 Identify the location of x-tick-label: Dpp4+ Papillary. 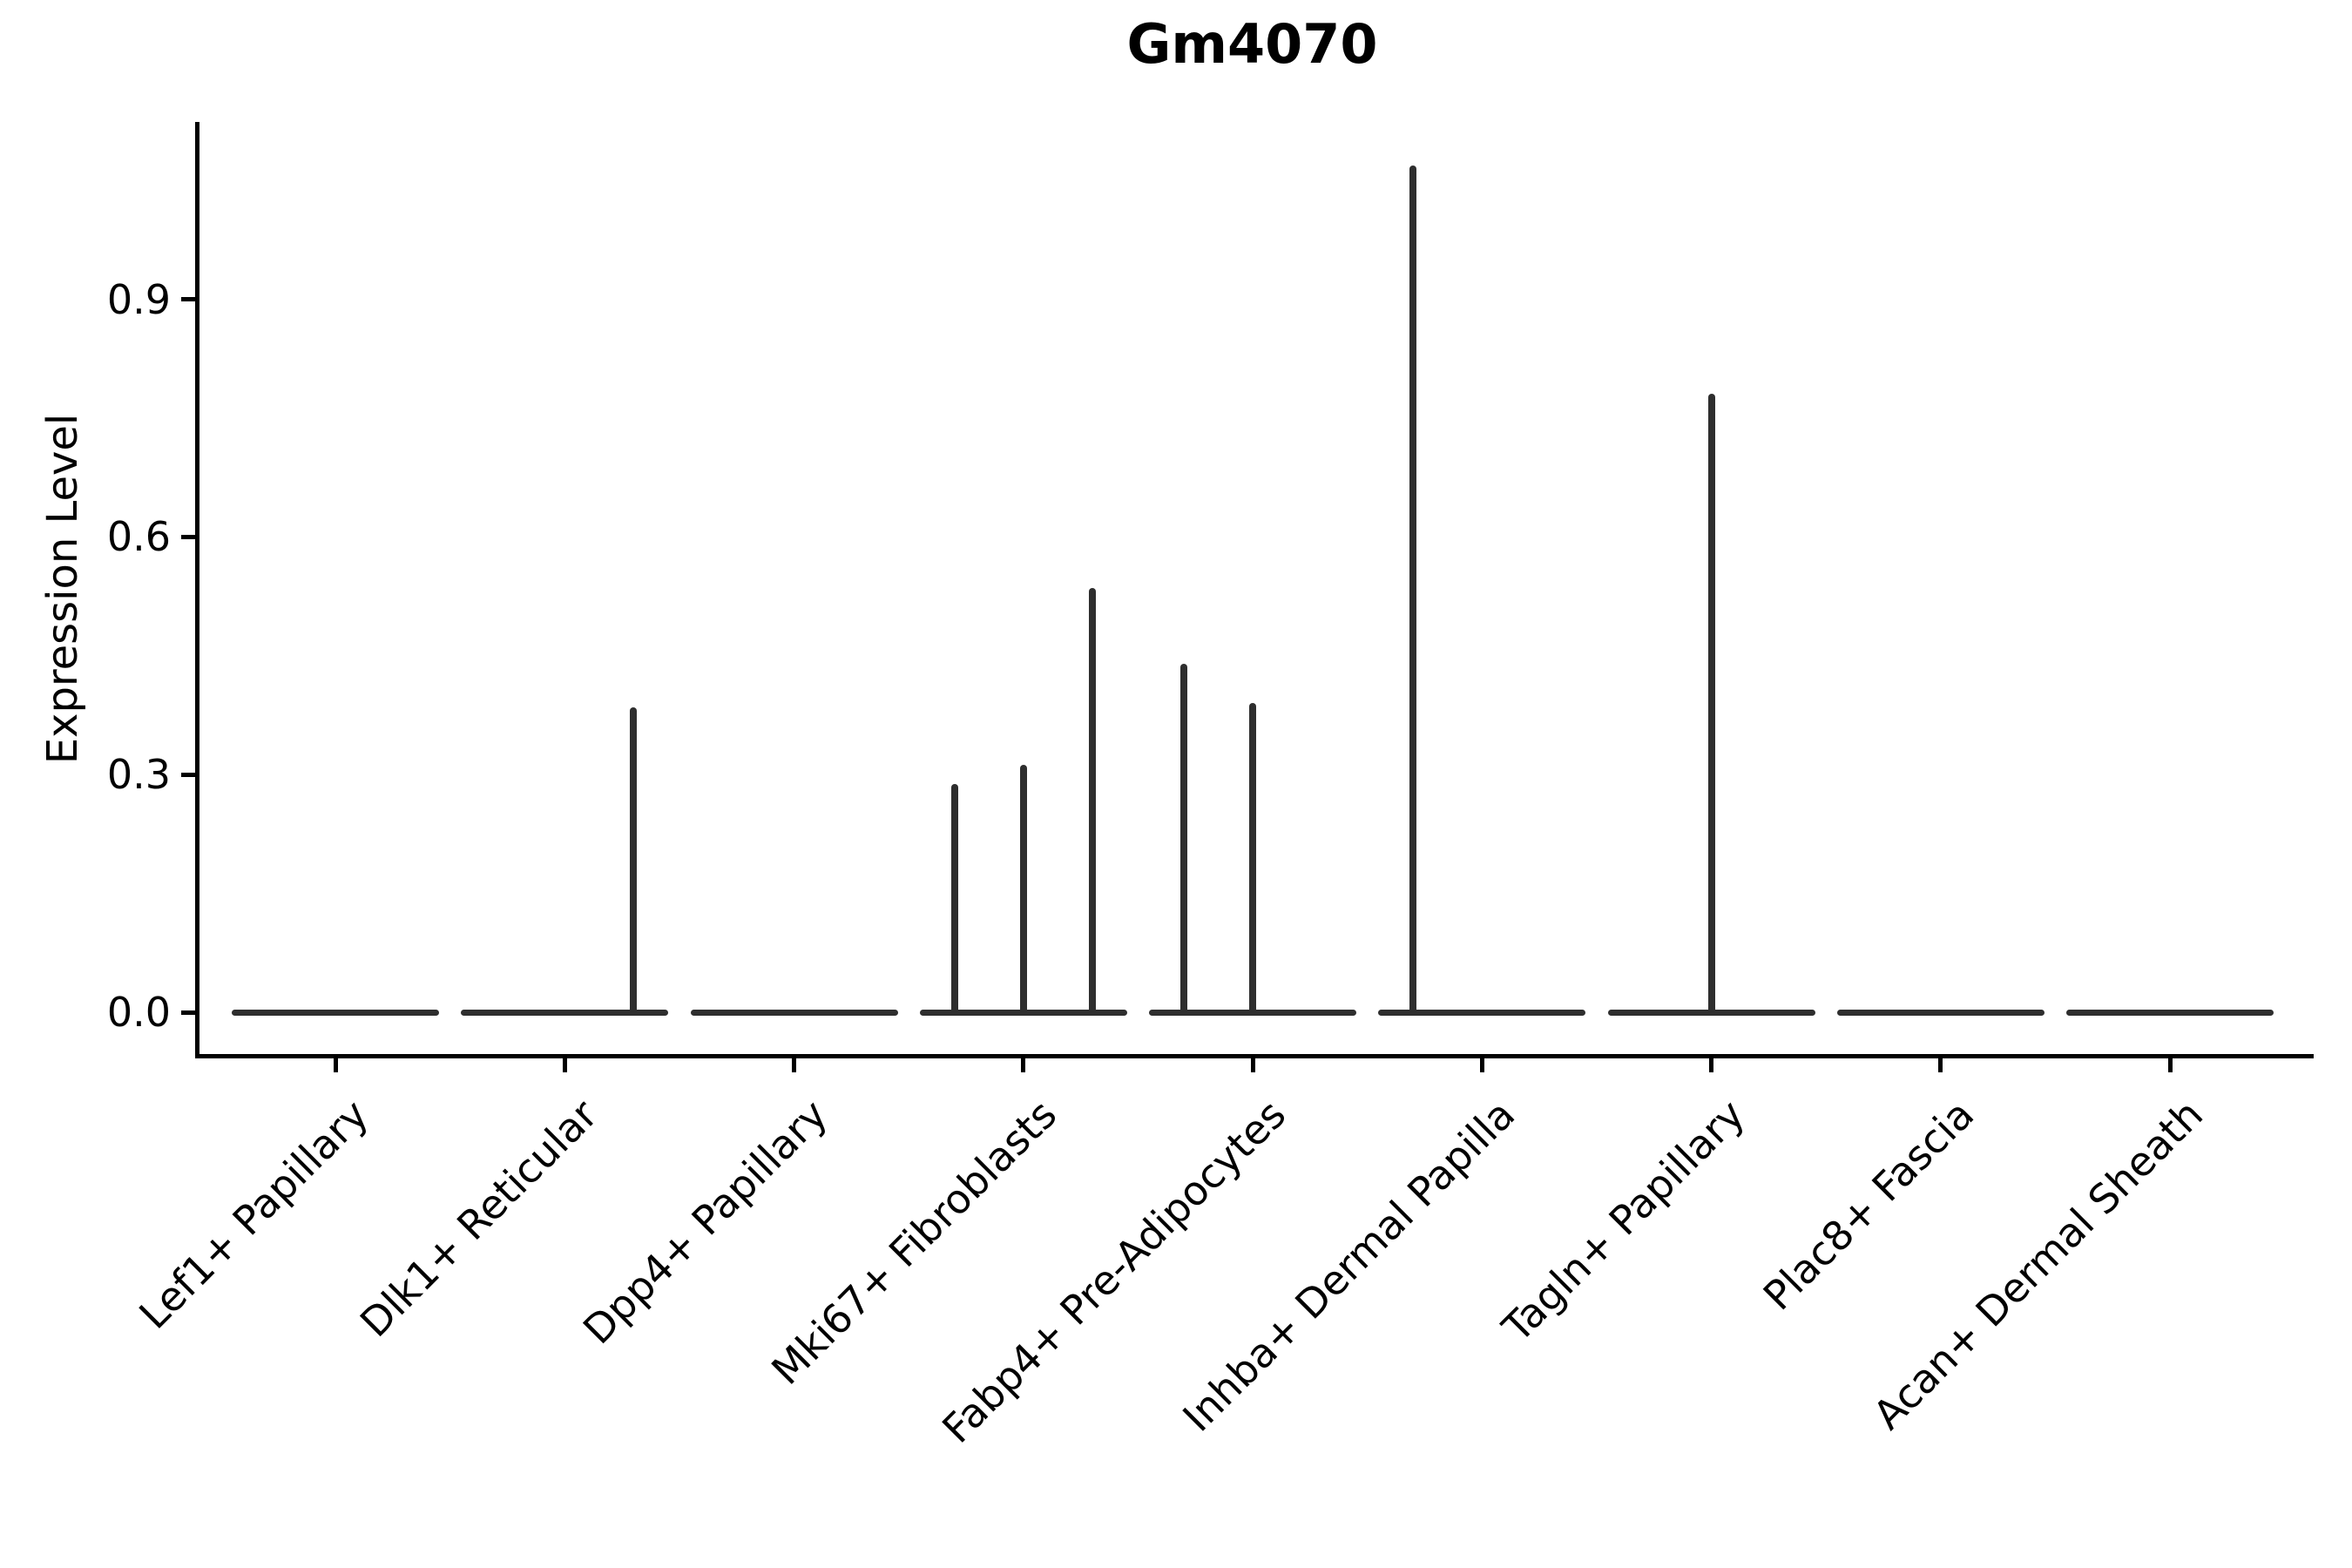
(704, 1222).